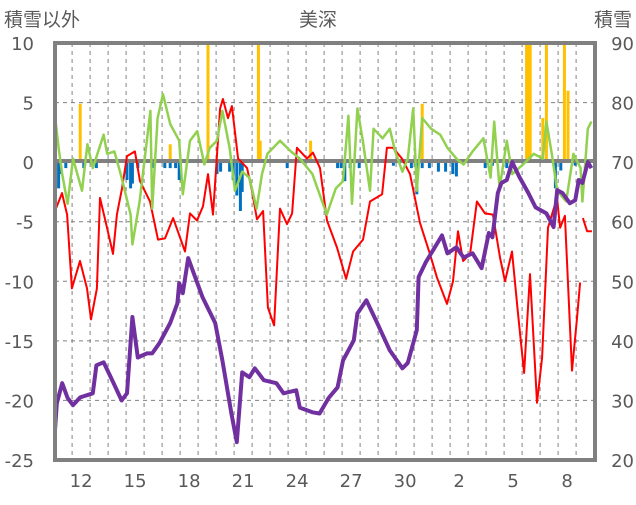 This screenshot has width=636, height=505. Describe the element at coordinates (512, 481) in the screenshot. I see `x-tick-label: 5` at that location.